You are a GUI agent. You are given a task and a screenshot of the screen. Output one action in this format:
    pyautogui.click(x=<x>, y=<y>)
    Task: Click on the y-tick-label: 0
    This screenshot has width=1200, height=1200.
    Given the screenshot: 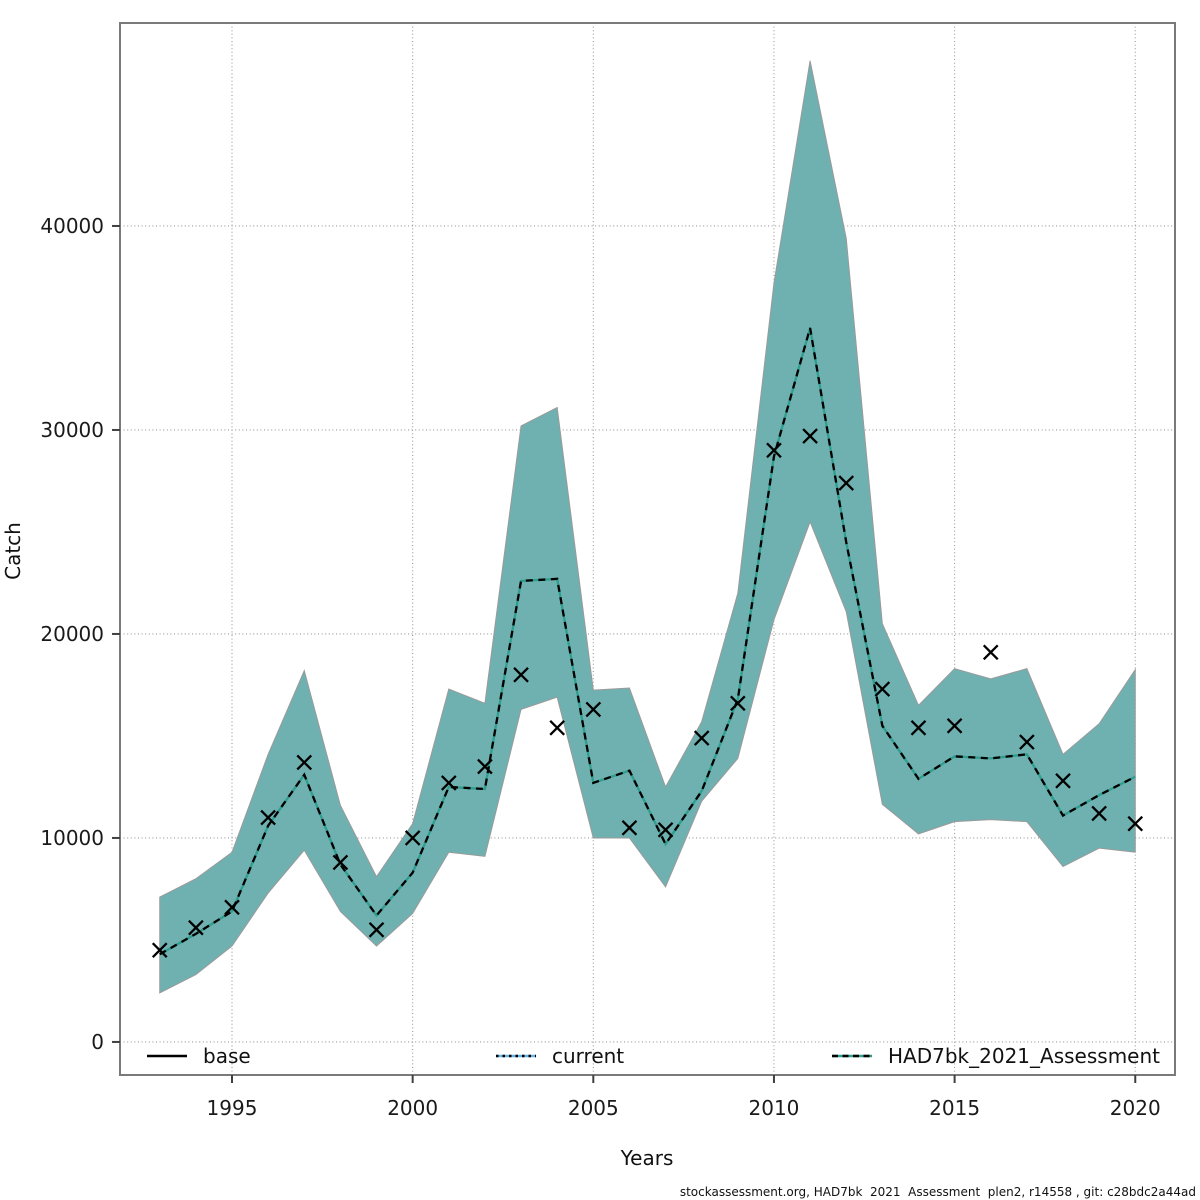 What is the action you would take?
    pyautogui.click(x=97, y=1042)
    